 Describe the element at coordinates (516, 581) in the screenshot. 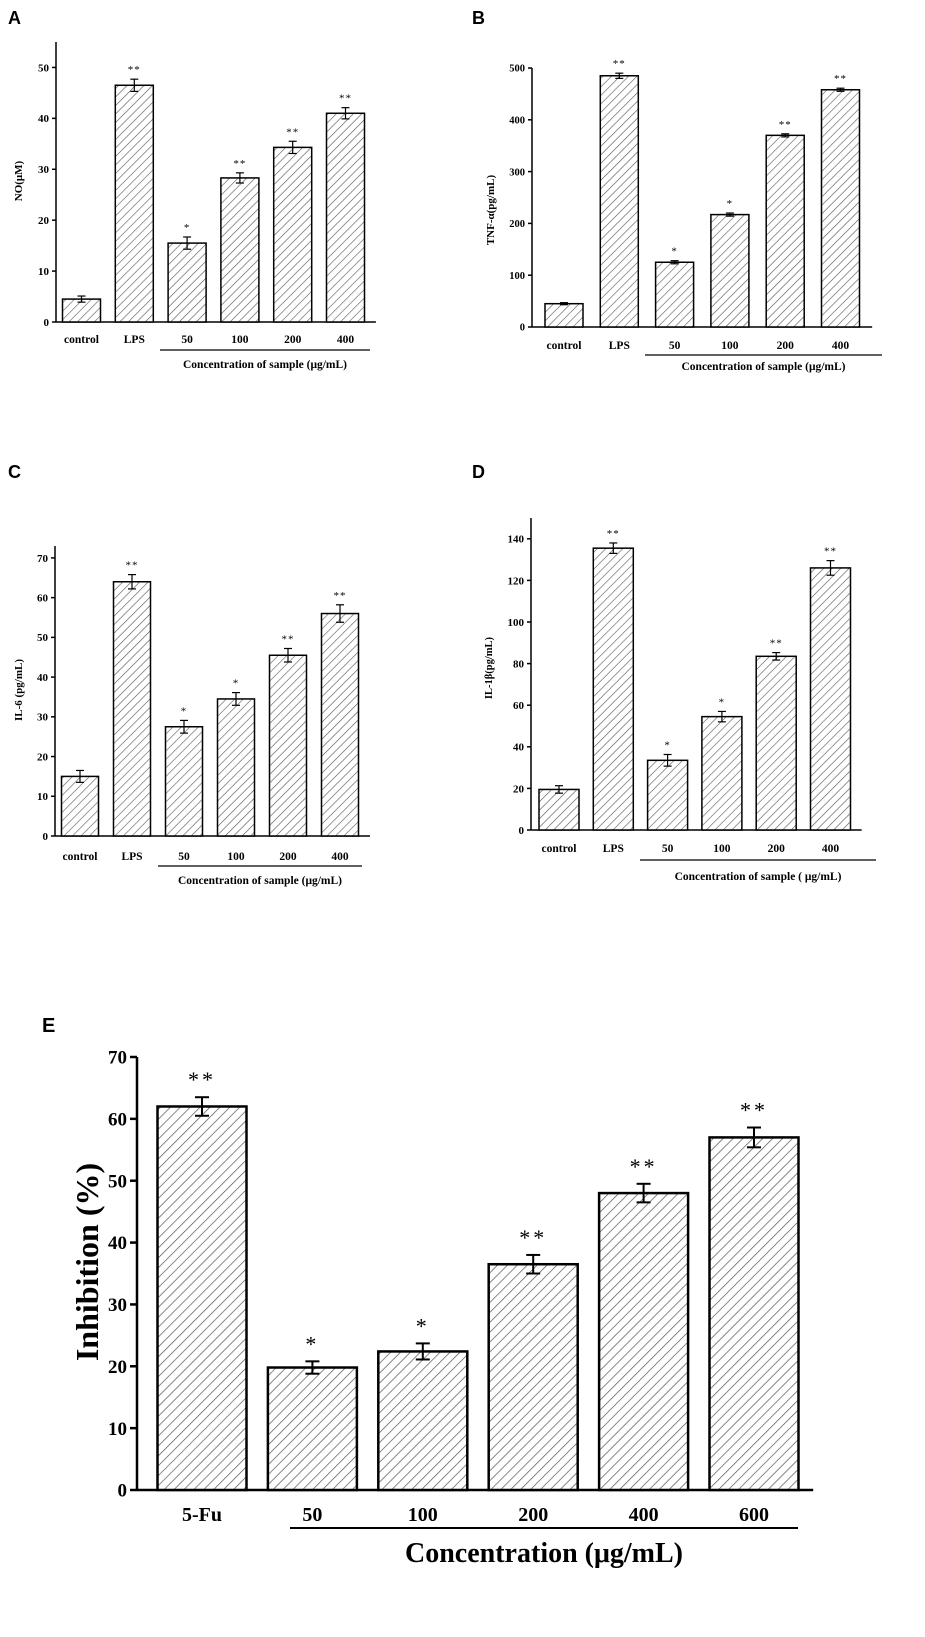

I see `y-tick-label: 120` at that location.